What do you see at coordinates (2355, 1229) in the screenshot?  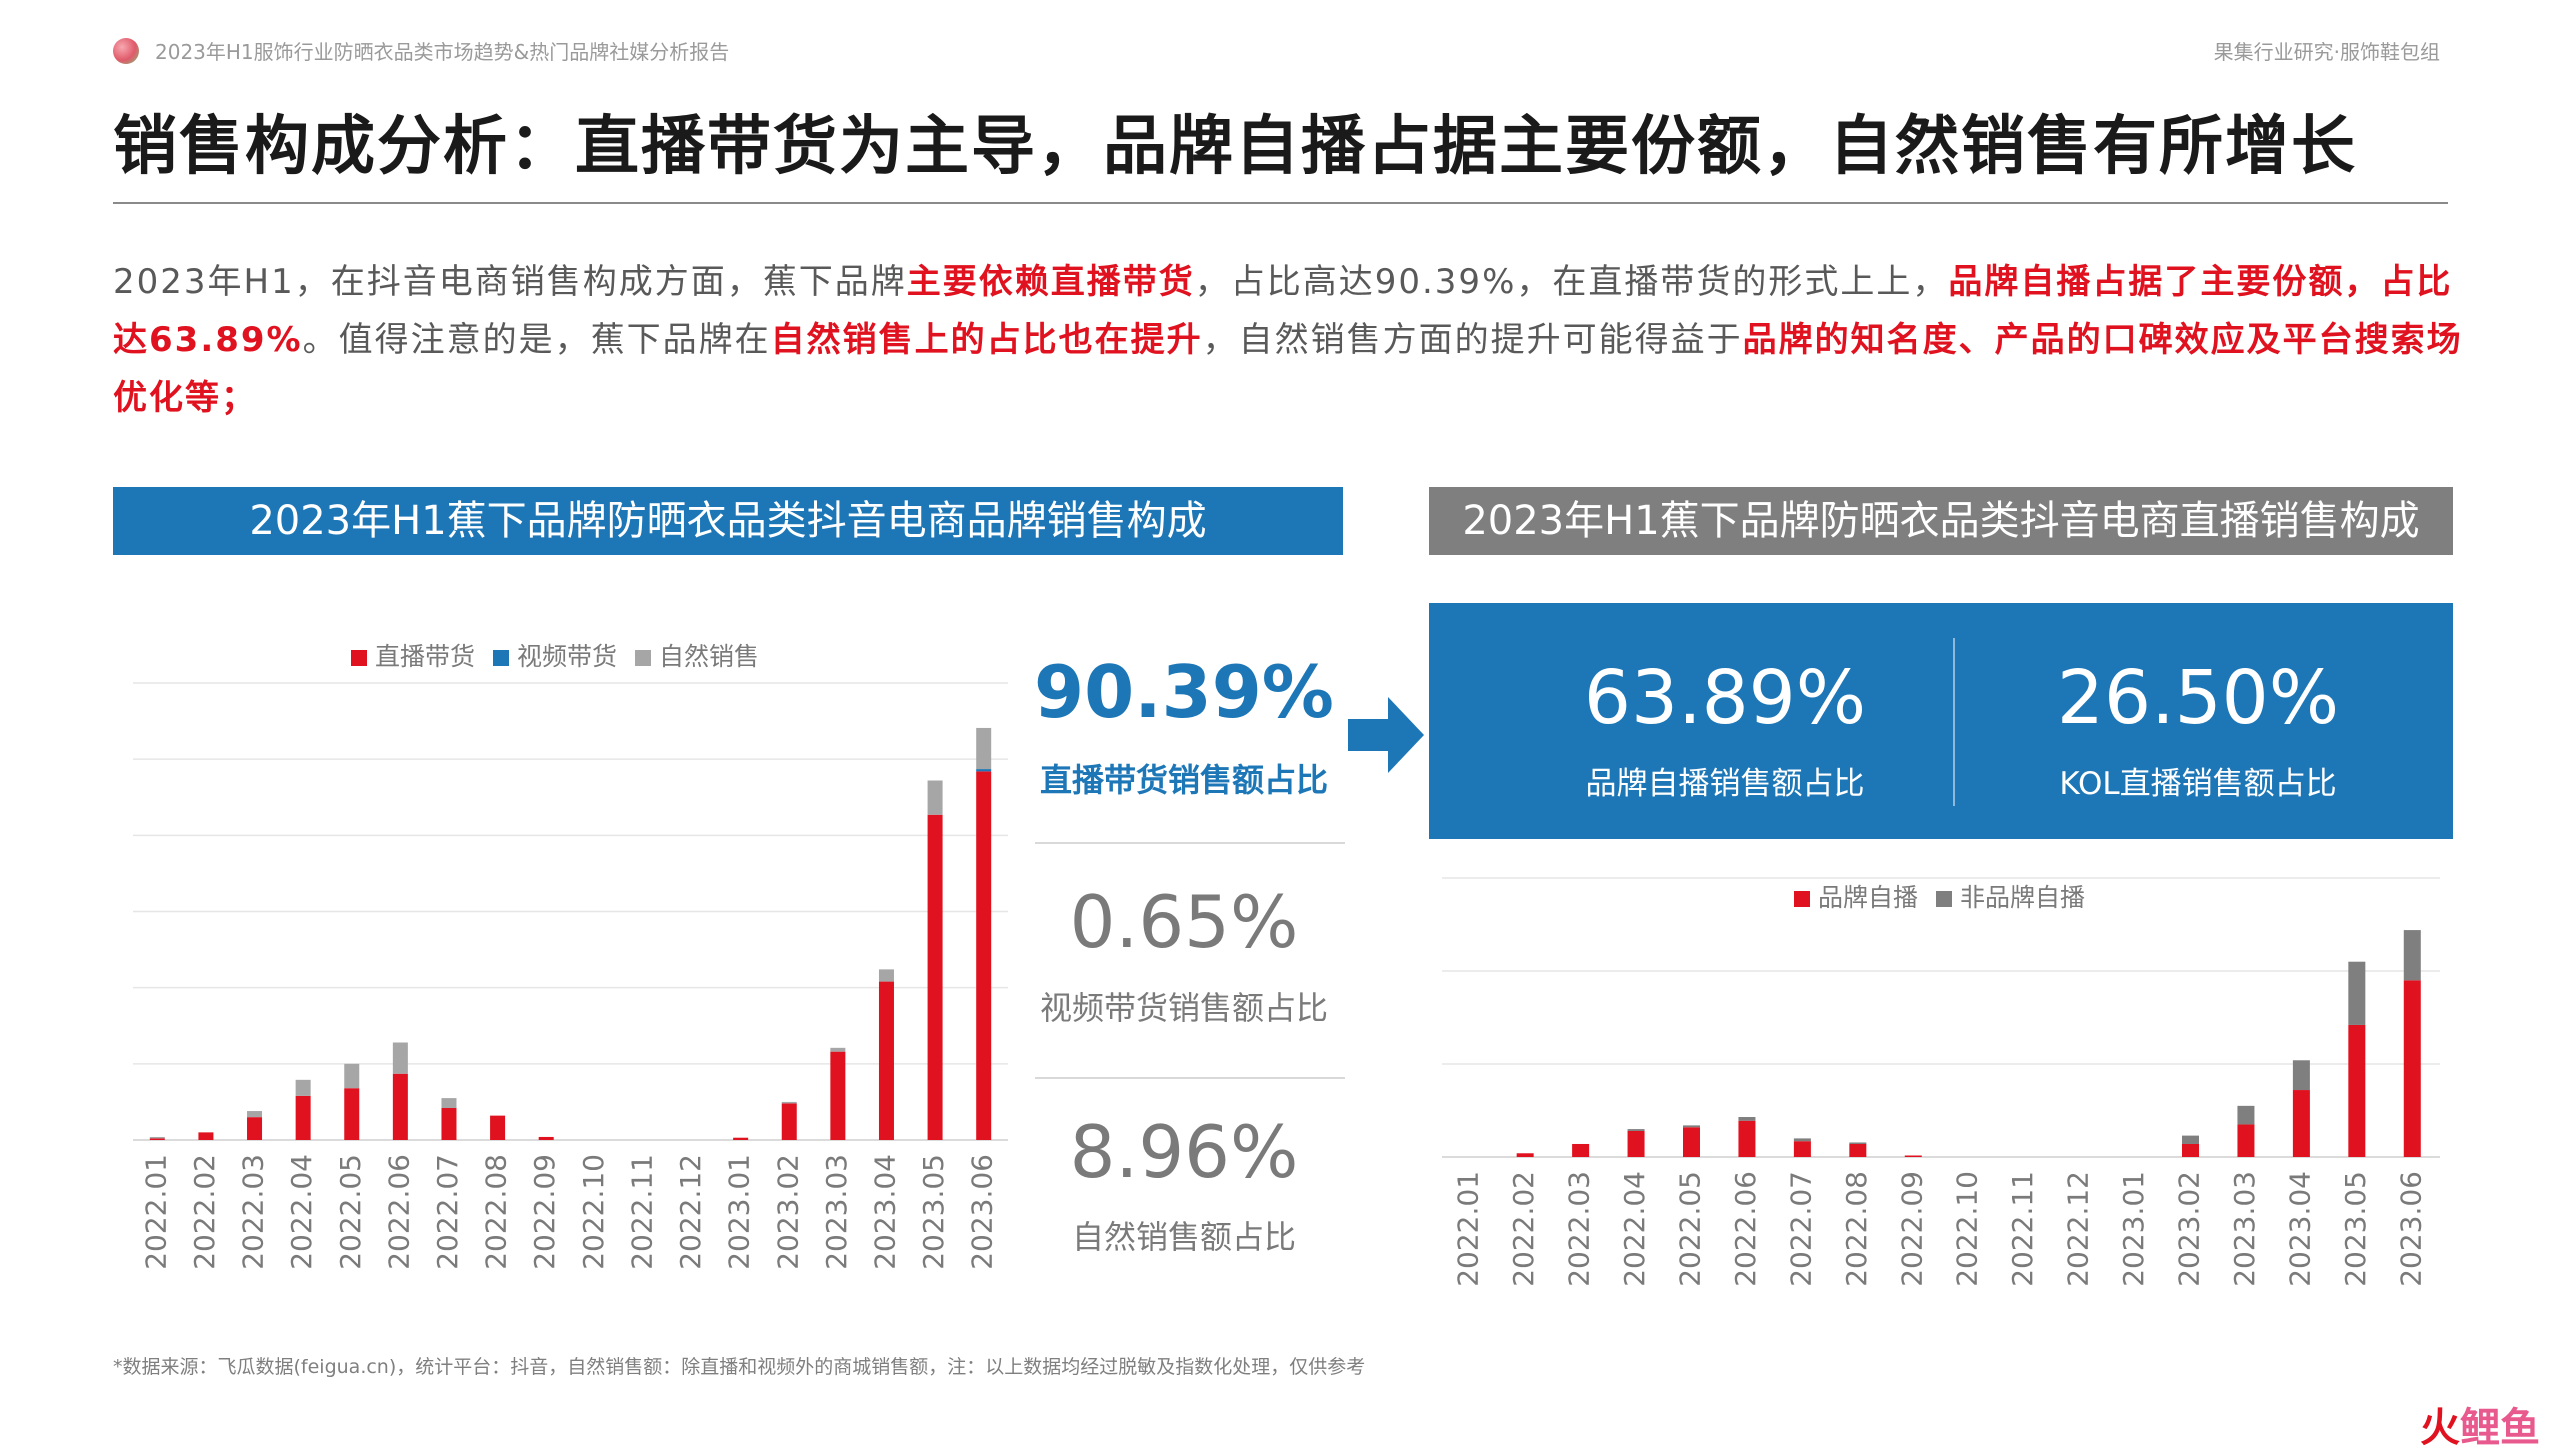 I see `x-tick-label: 2023.05` at bounding box center [2355, 1229].